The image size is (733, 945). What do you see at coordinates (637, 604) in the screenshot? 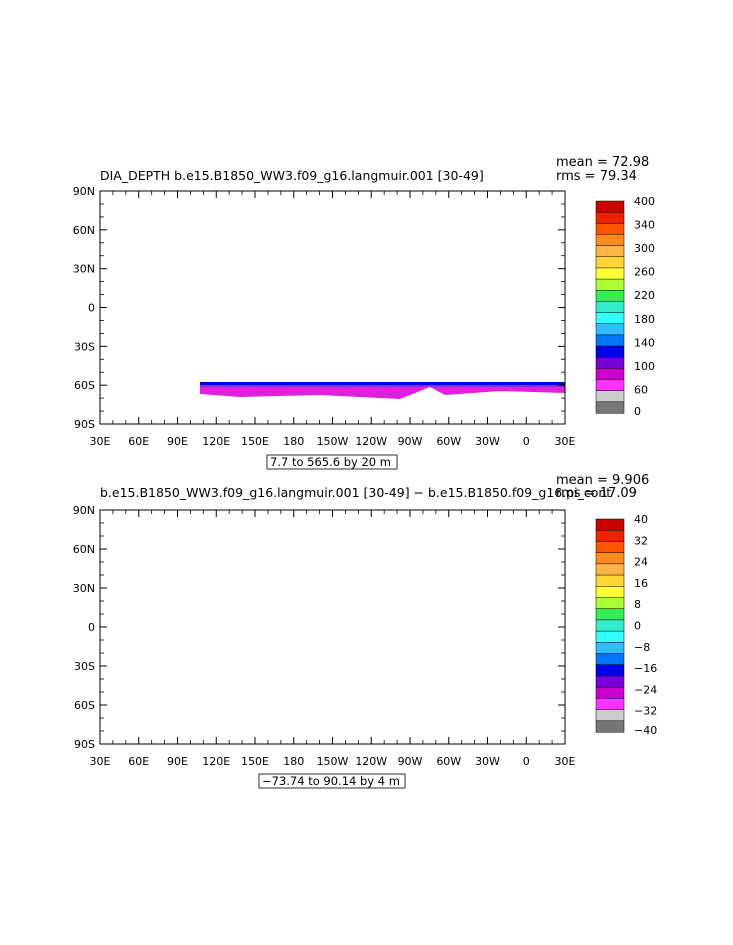
I see `colorbar-label: 8` at bounding box center [637, 604].